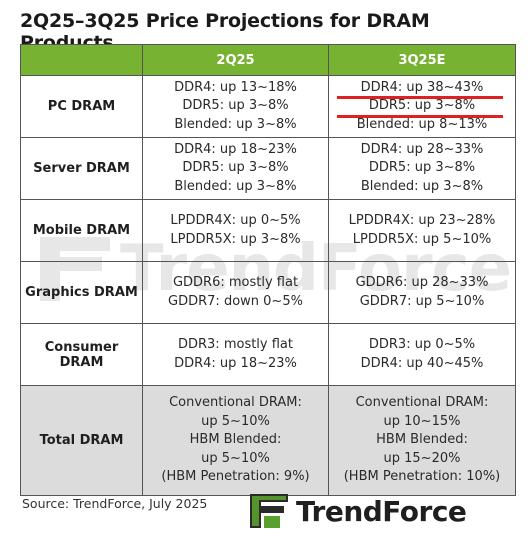 Image resolution: width=528 pixels, height=536 pixels. I want to click on table-header-row: 2Q25 3Q25E, so click(268, 60).